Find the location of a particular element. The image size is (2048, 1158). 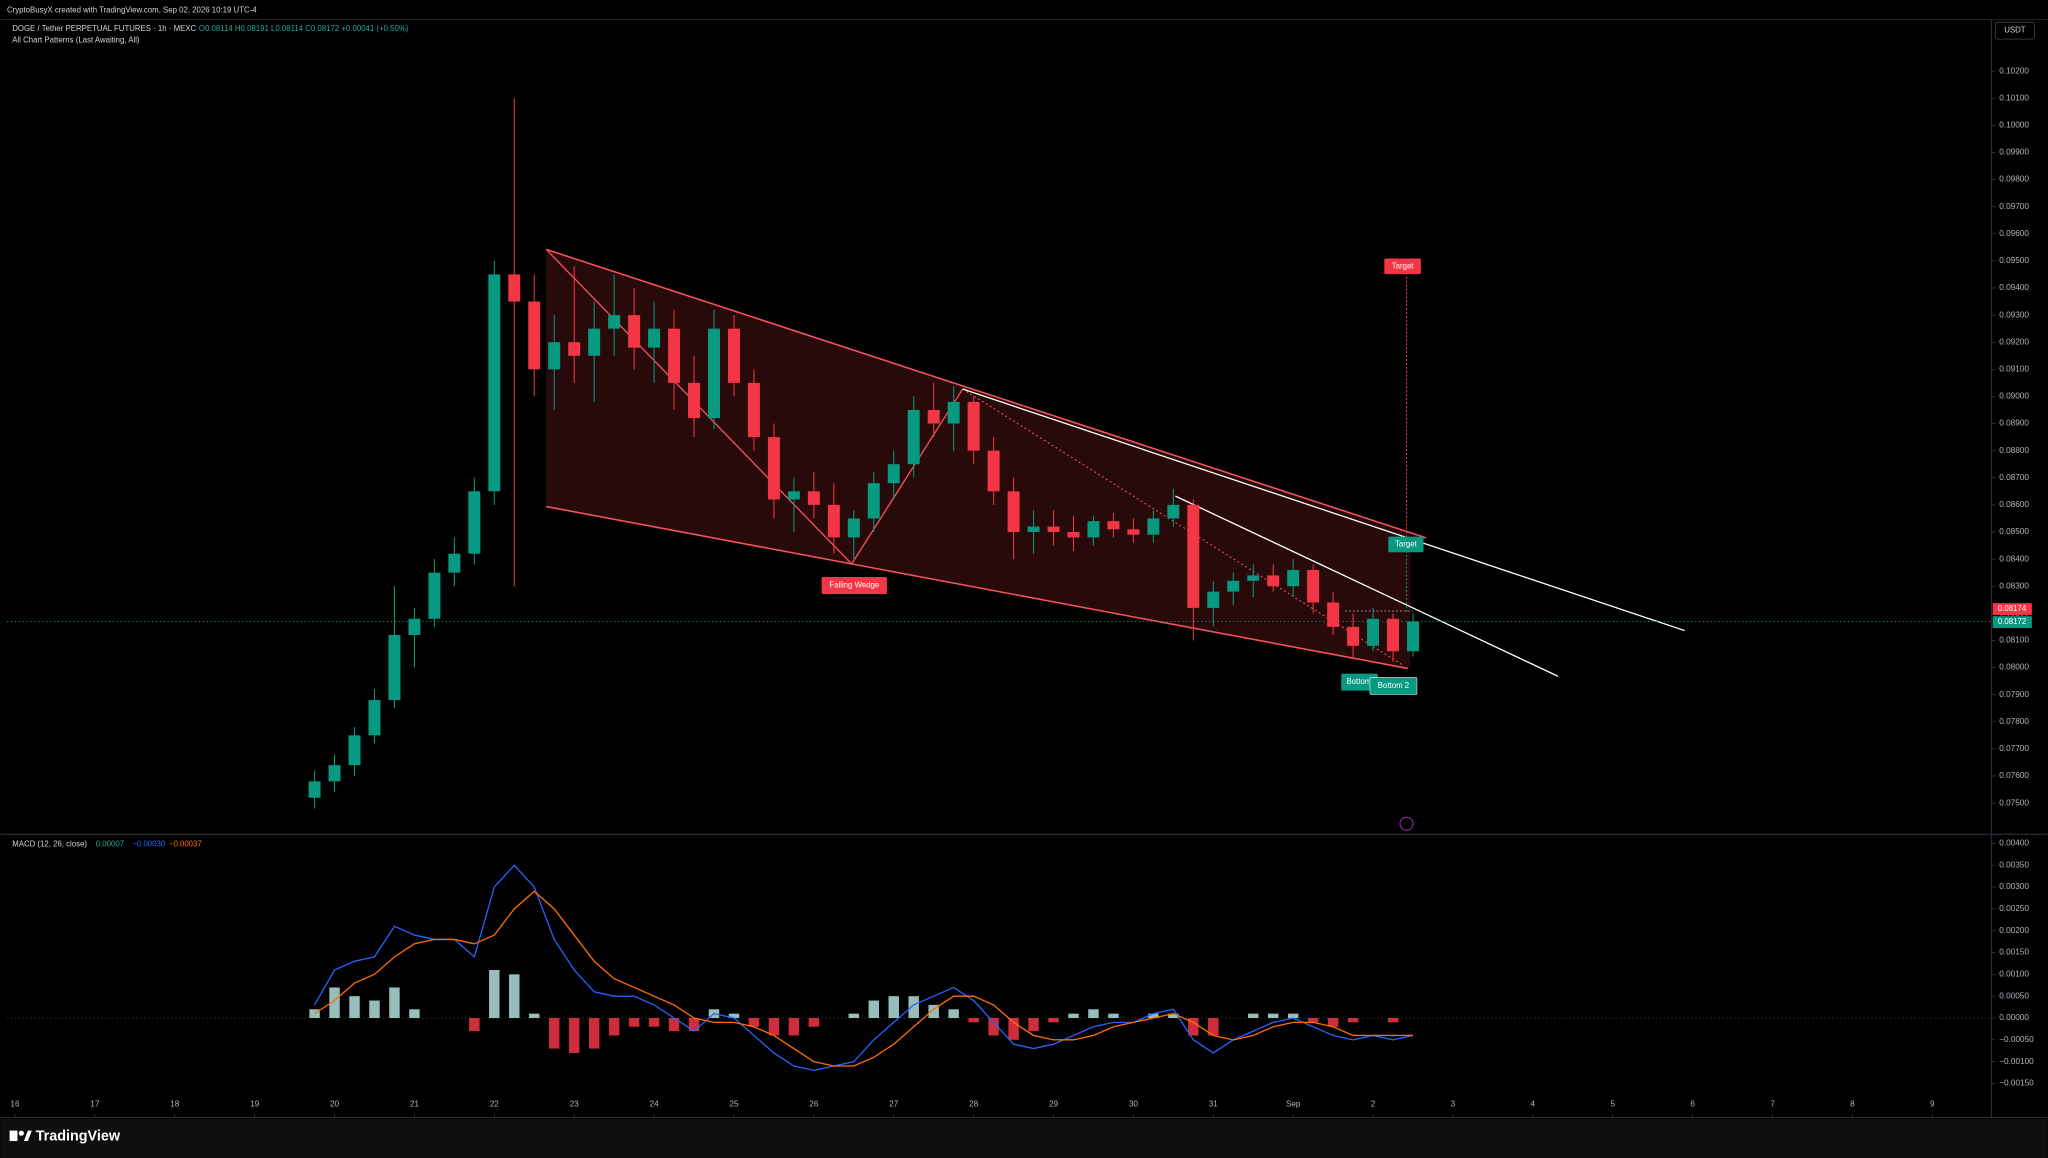

y-tick-label: 0.09900 is located at coordinates (2014, 152).